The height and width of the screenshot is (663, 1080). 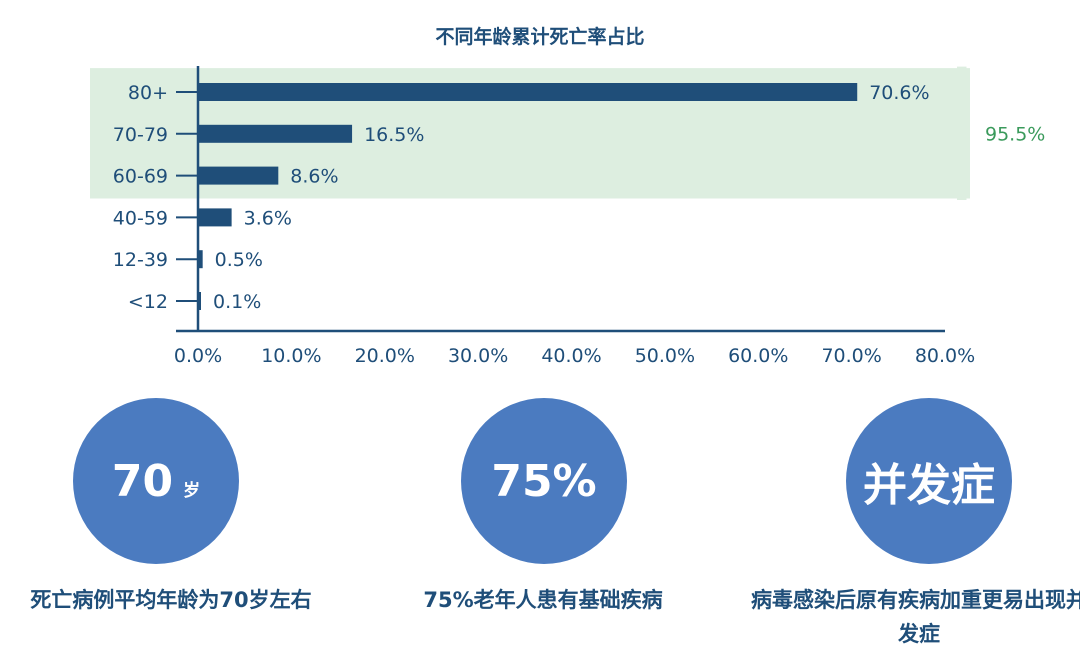 What do you see at coordinates (945, 356) in the screenshot?
I see `x-tick-label: 80.0%` at bounding box center [945, 356].